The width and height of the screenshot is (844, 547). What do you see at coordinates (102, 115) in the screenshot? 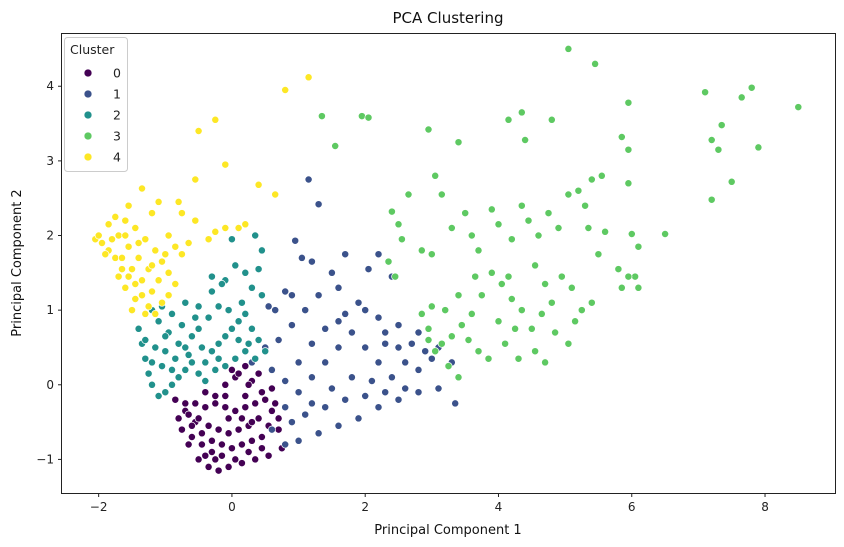
I see `legend-entries: 0 1 2 3 4` at bounding box center [102, 115].